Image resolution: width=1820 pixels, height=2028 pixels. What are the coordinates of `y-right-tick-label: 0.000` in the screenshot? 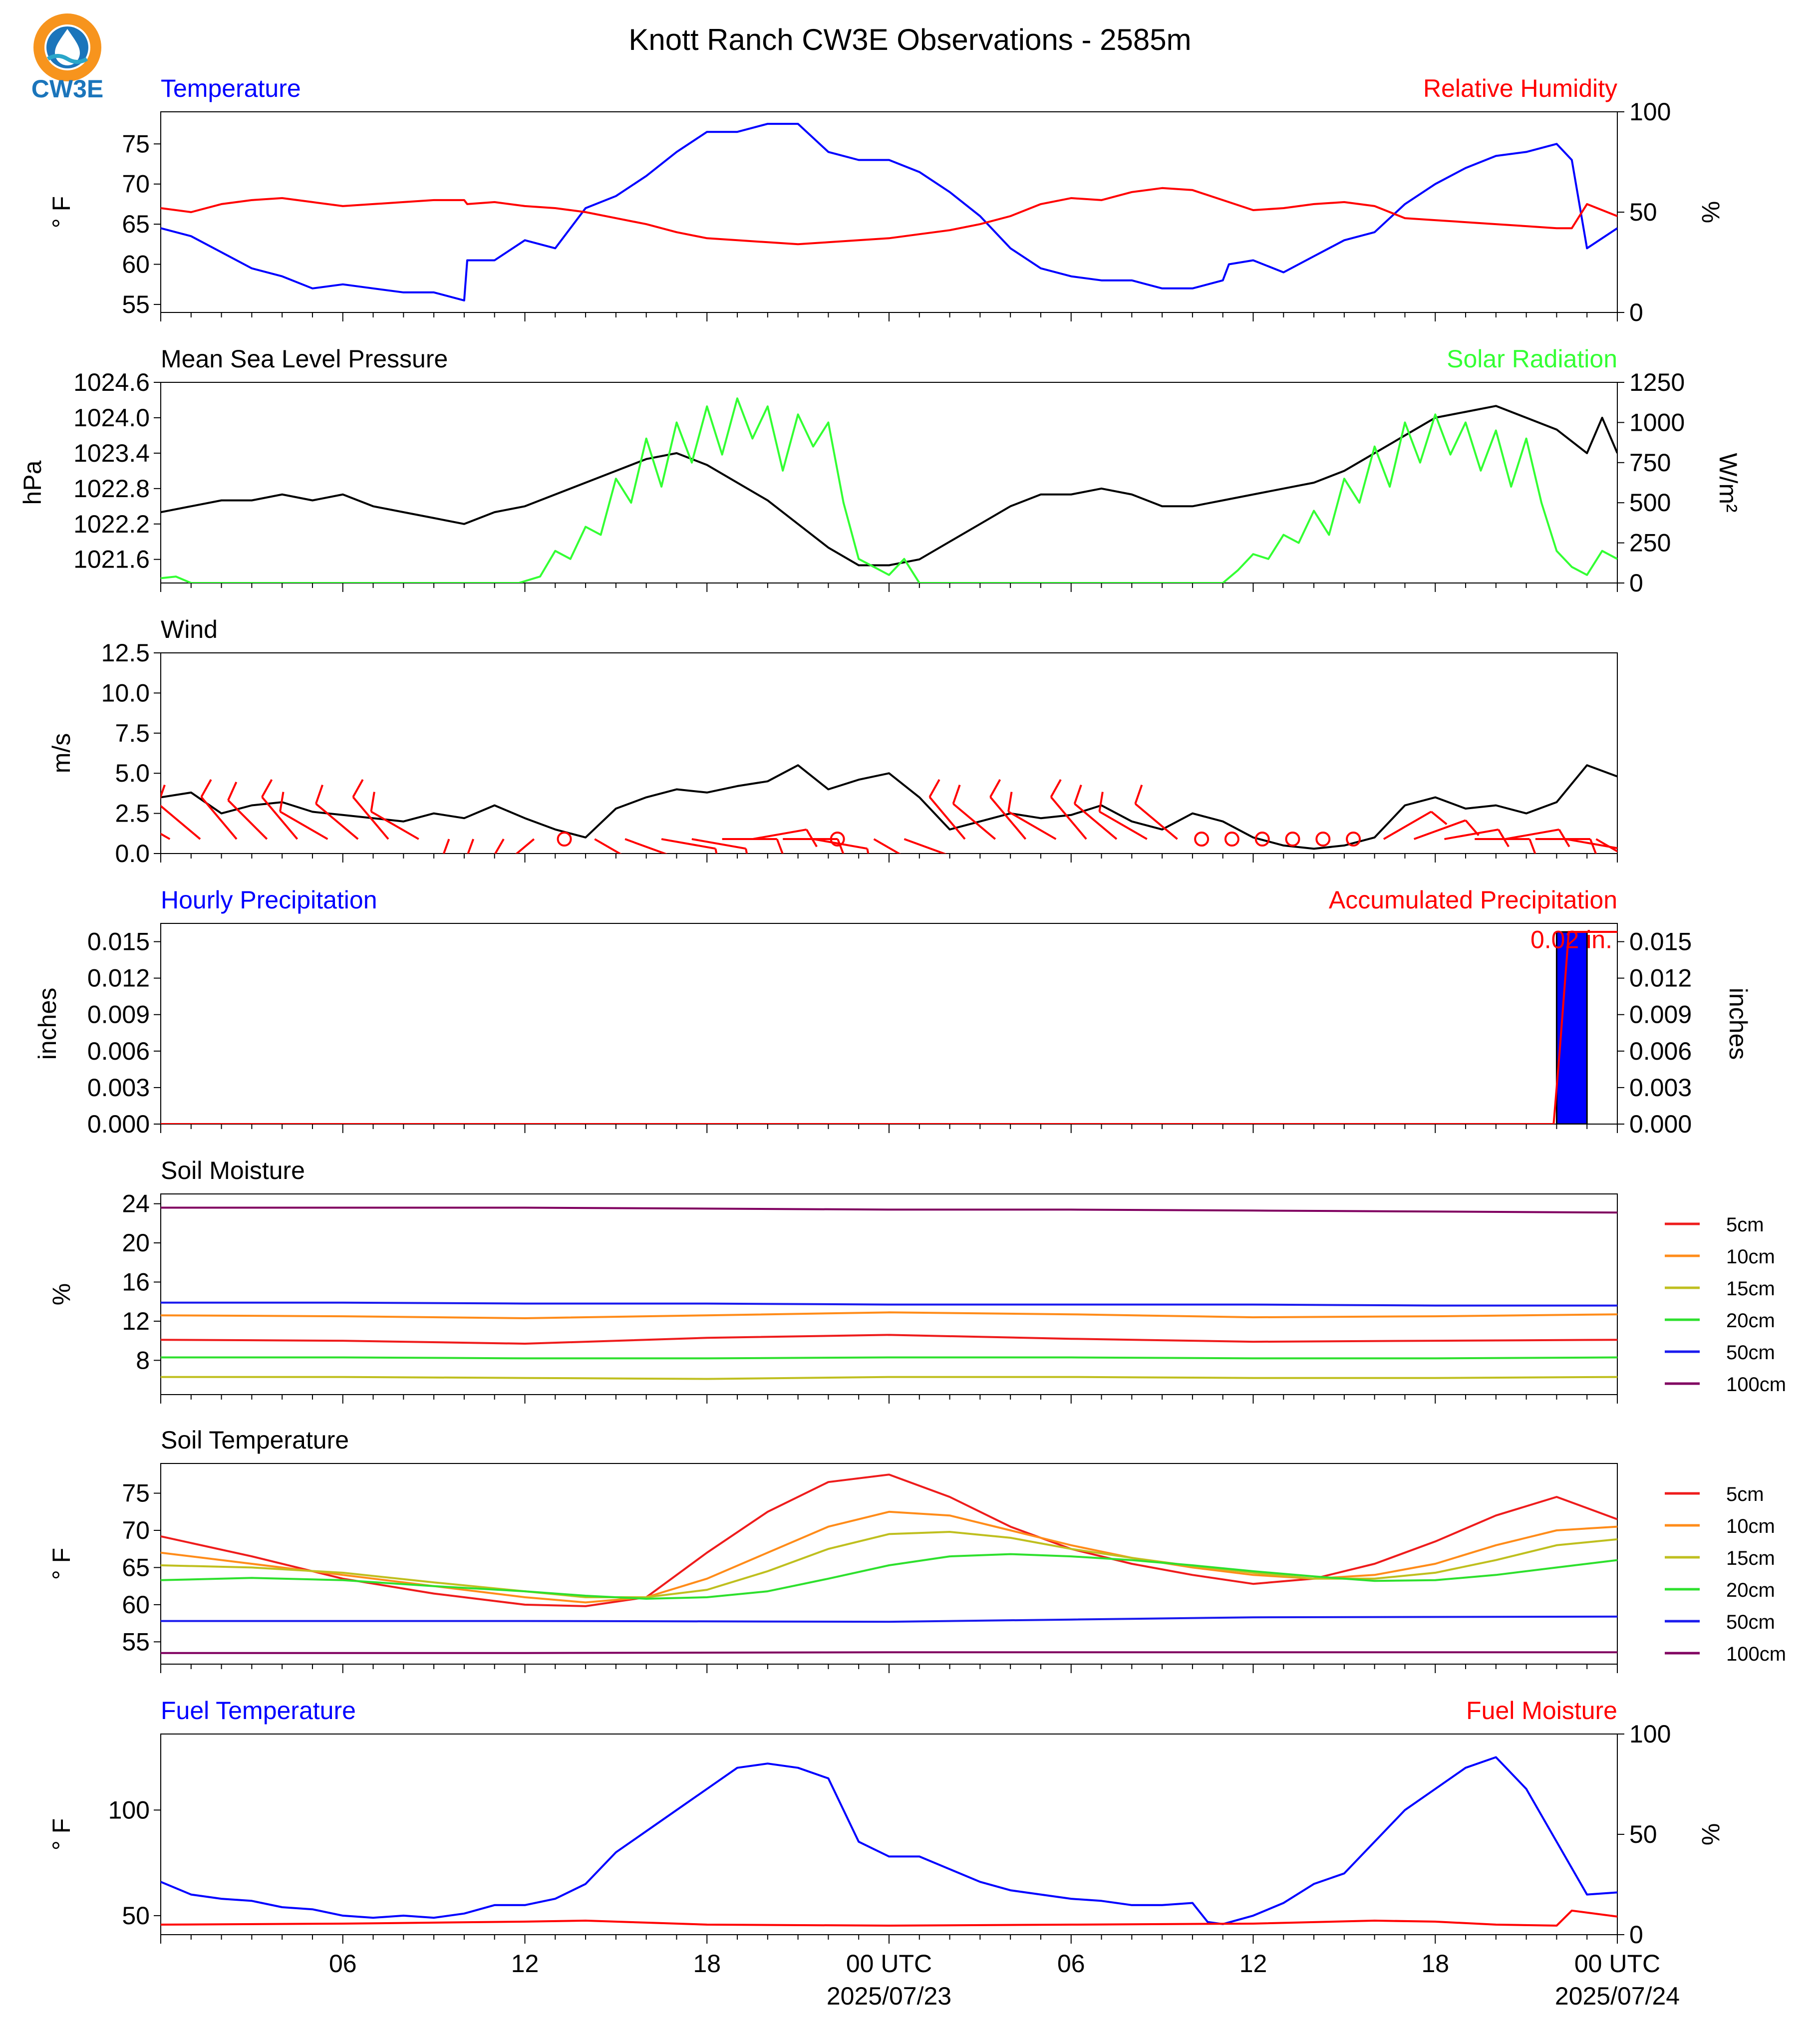 It's located at (1660, 1124).